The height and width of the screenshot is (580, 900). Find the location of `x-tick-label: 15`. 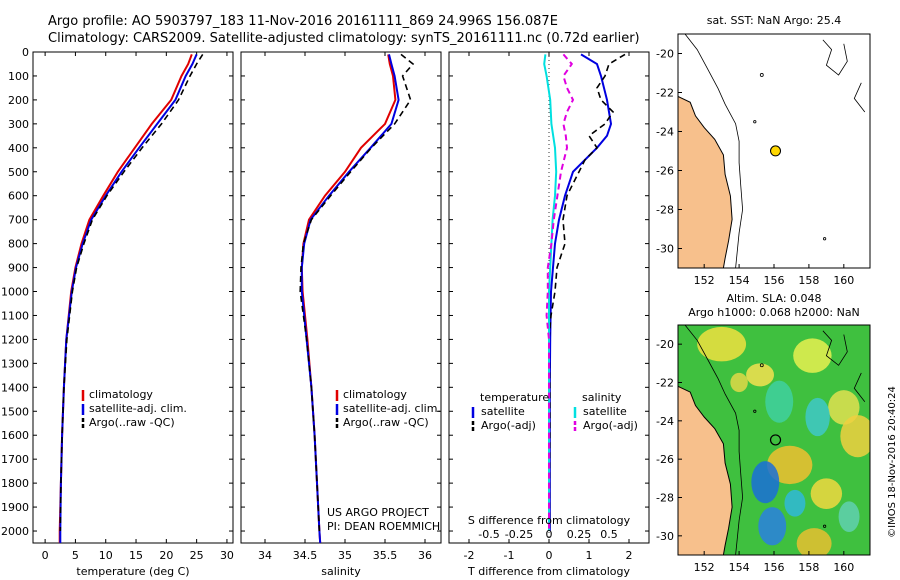

x-tick-label: 15 is located at coordinates (136, 555).